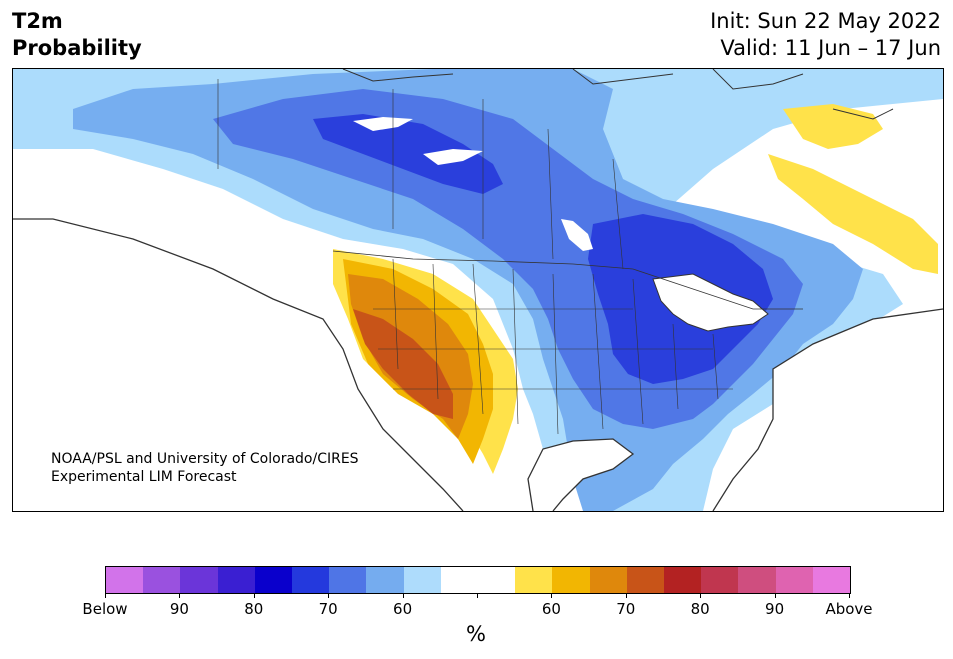 This screenshot has height=659, width=953. What do you see at coordinates (553, 346) in the screenshot?
I see `state-lines` at bounding box center [553, 346].